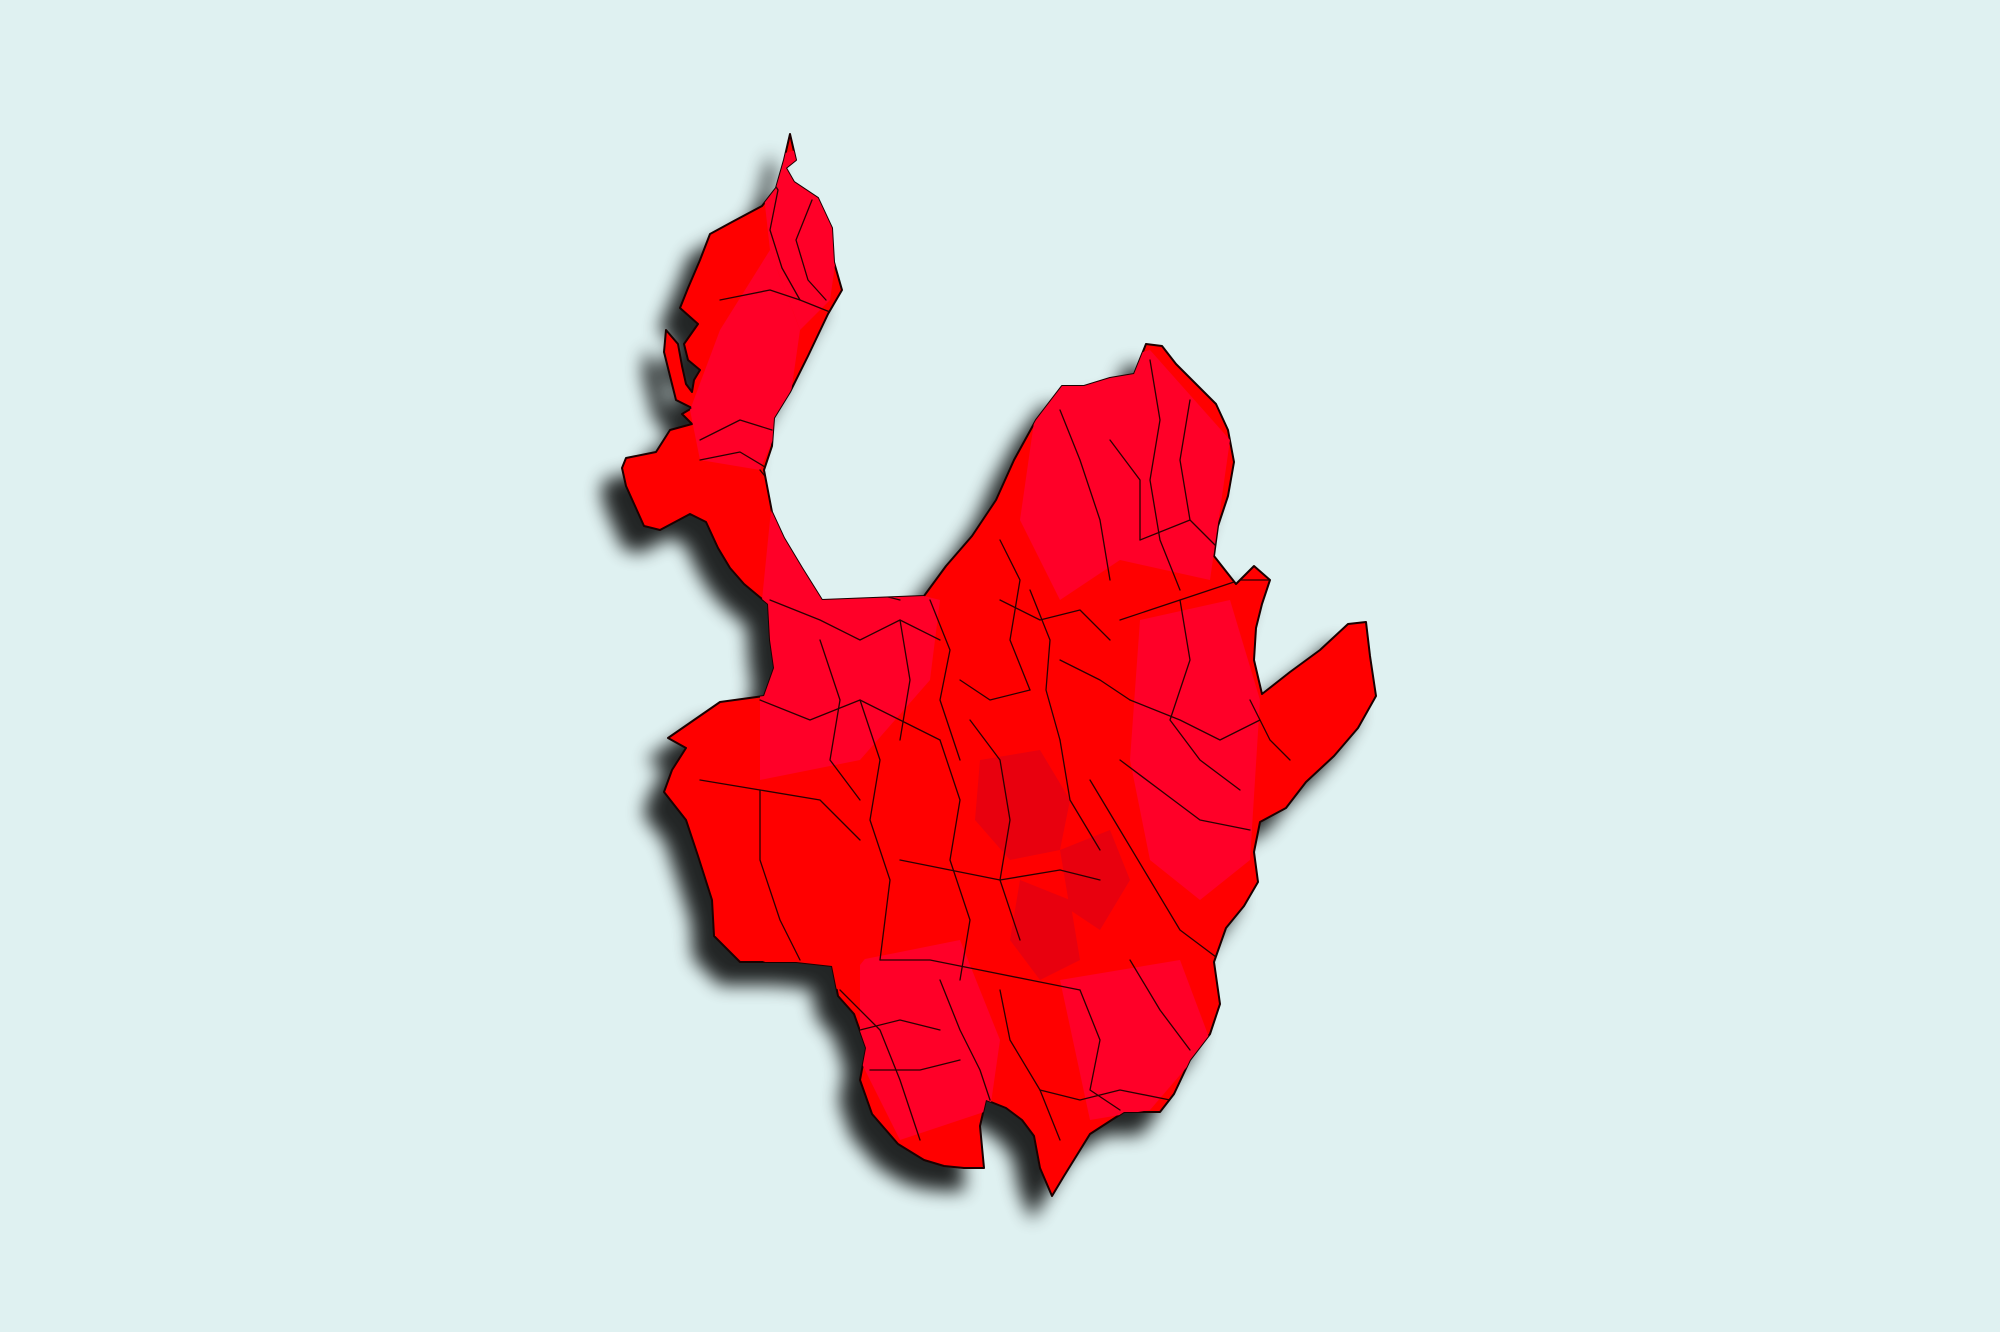 The height and width of the screenshot is (1332, 2000). Describe the element at coordinates (790, 895) in the screenshot. I see `subregion-southwest` at that location.